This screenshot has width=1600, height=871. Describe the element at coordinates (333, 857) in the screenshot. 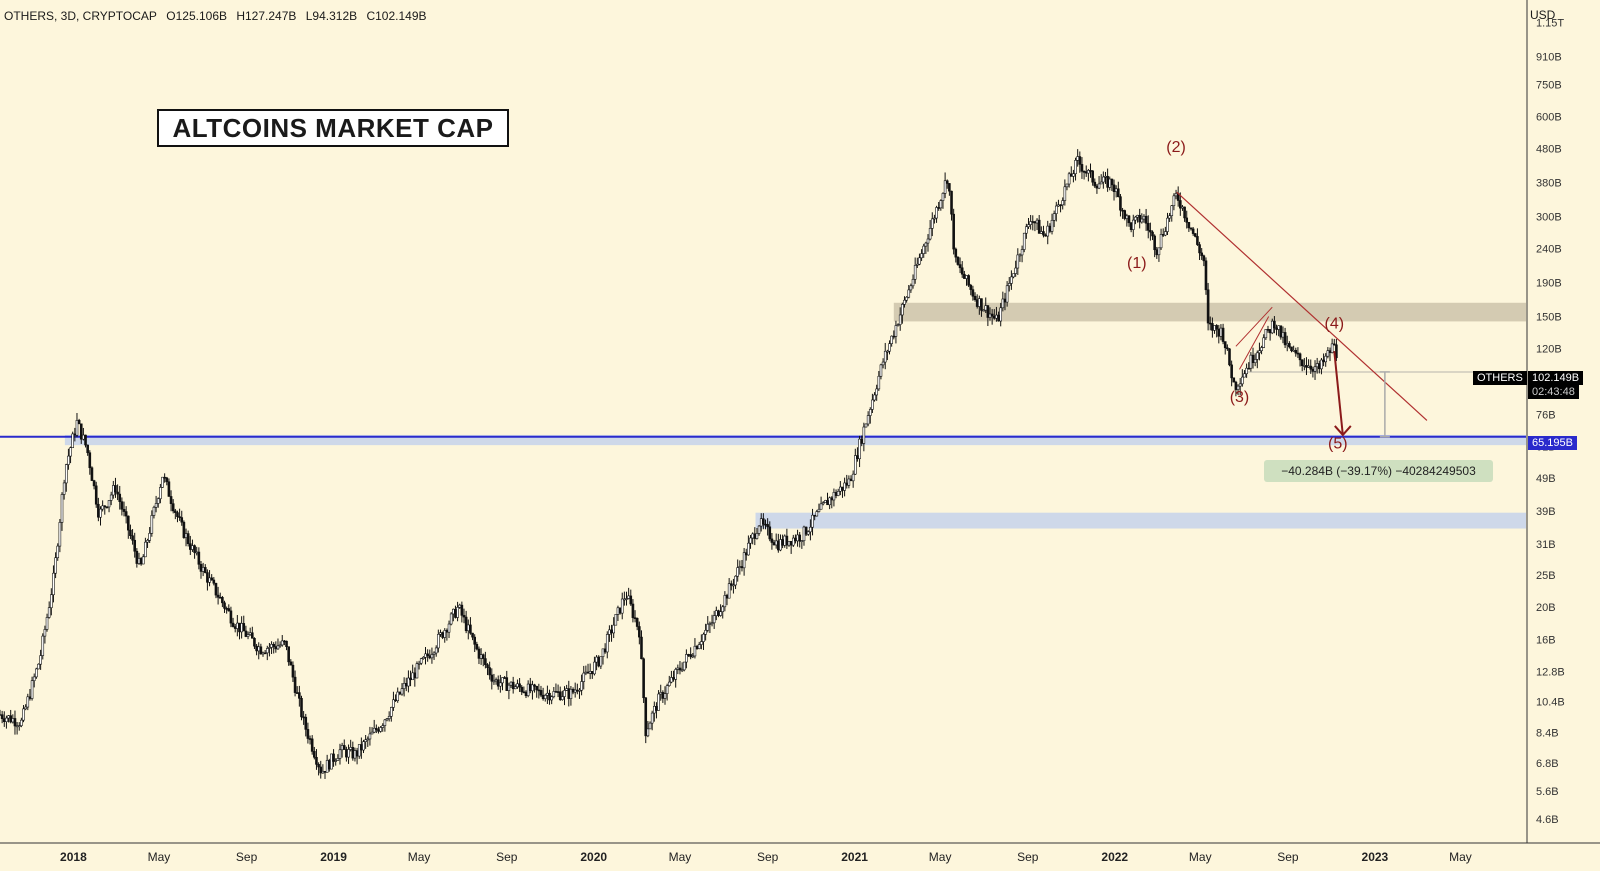

I see `x-tick-label: 2019` at that location.